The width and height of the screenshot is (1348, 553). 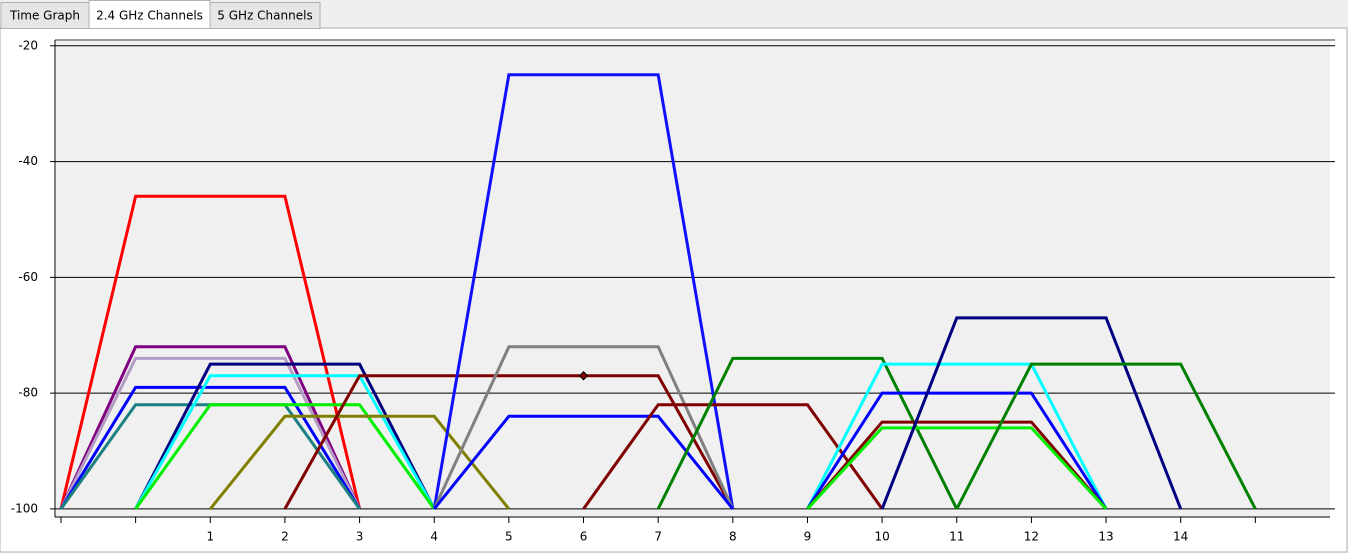 What do you see at coordinates (210, 537) in the screenshot?
I see `x-tick-label: 1` at bounding box center [210, 537].